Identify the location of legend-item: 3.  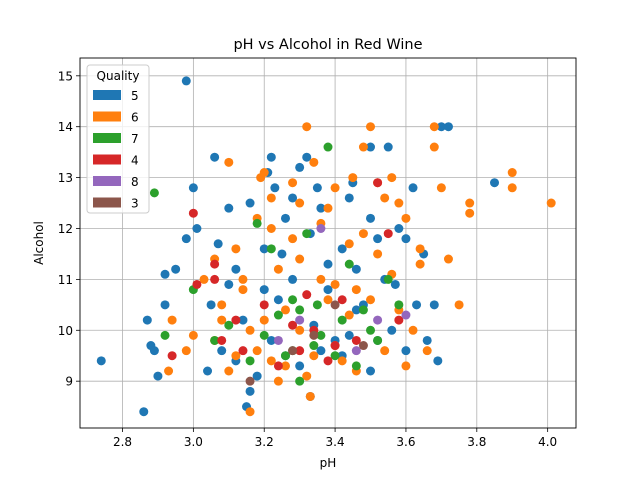
(116, 204).